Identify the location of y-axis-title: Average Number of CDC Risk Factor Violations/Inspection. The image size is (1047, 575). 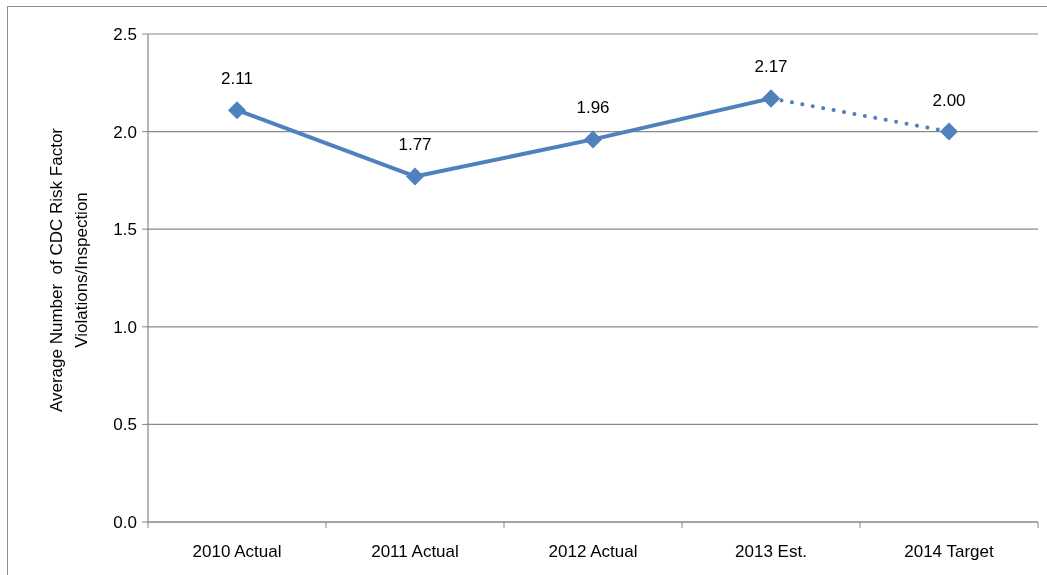
(68, 270).